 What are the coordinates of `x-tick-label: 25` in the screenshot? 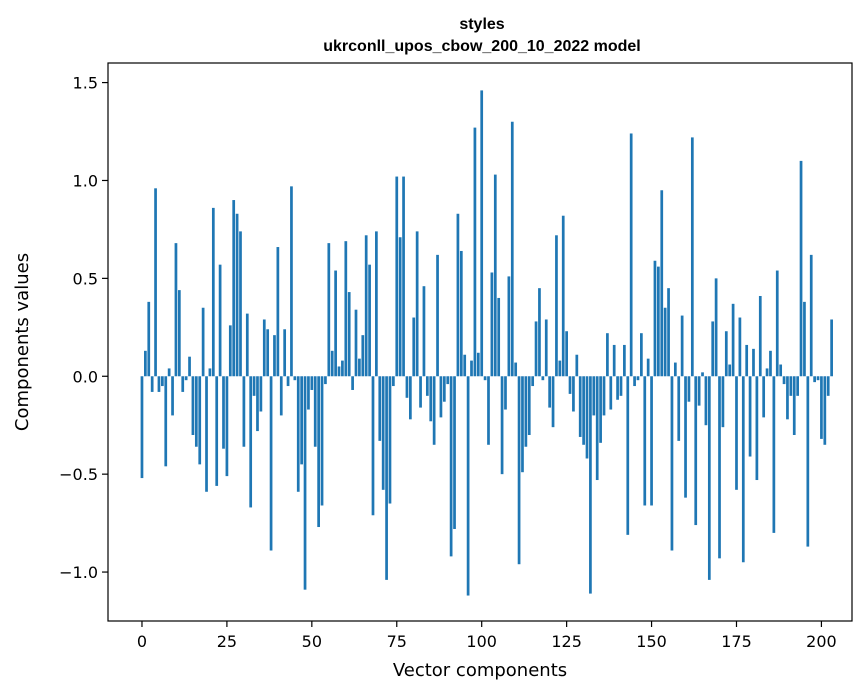 It's located at (227, 641).